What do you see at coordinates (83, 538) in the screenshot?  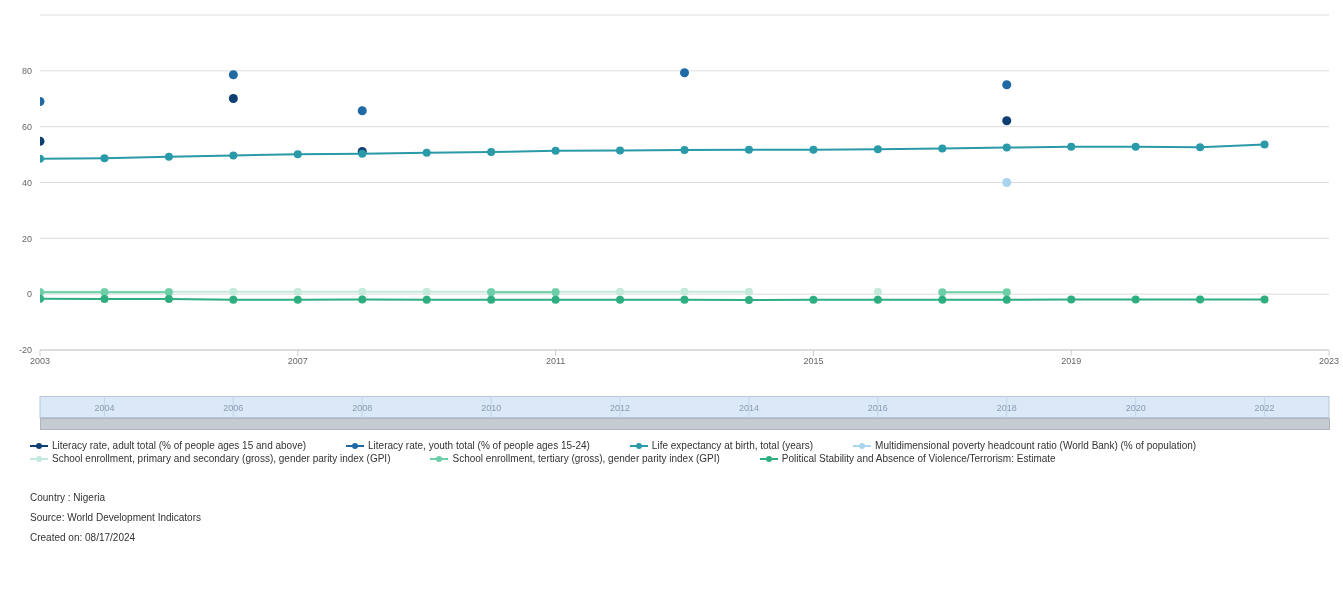 I see `text: Created on: 08/17/2024` at bounding box center [83, 538].